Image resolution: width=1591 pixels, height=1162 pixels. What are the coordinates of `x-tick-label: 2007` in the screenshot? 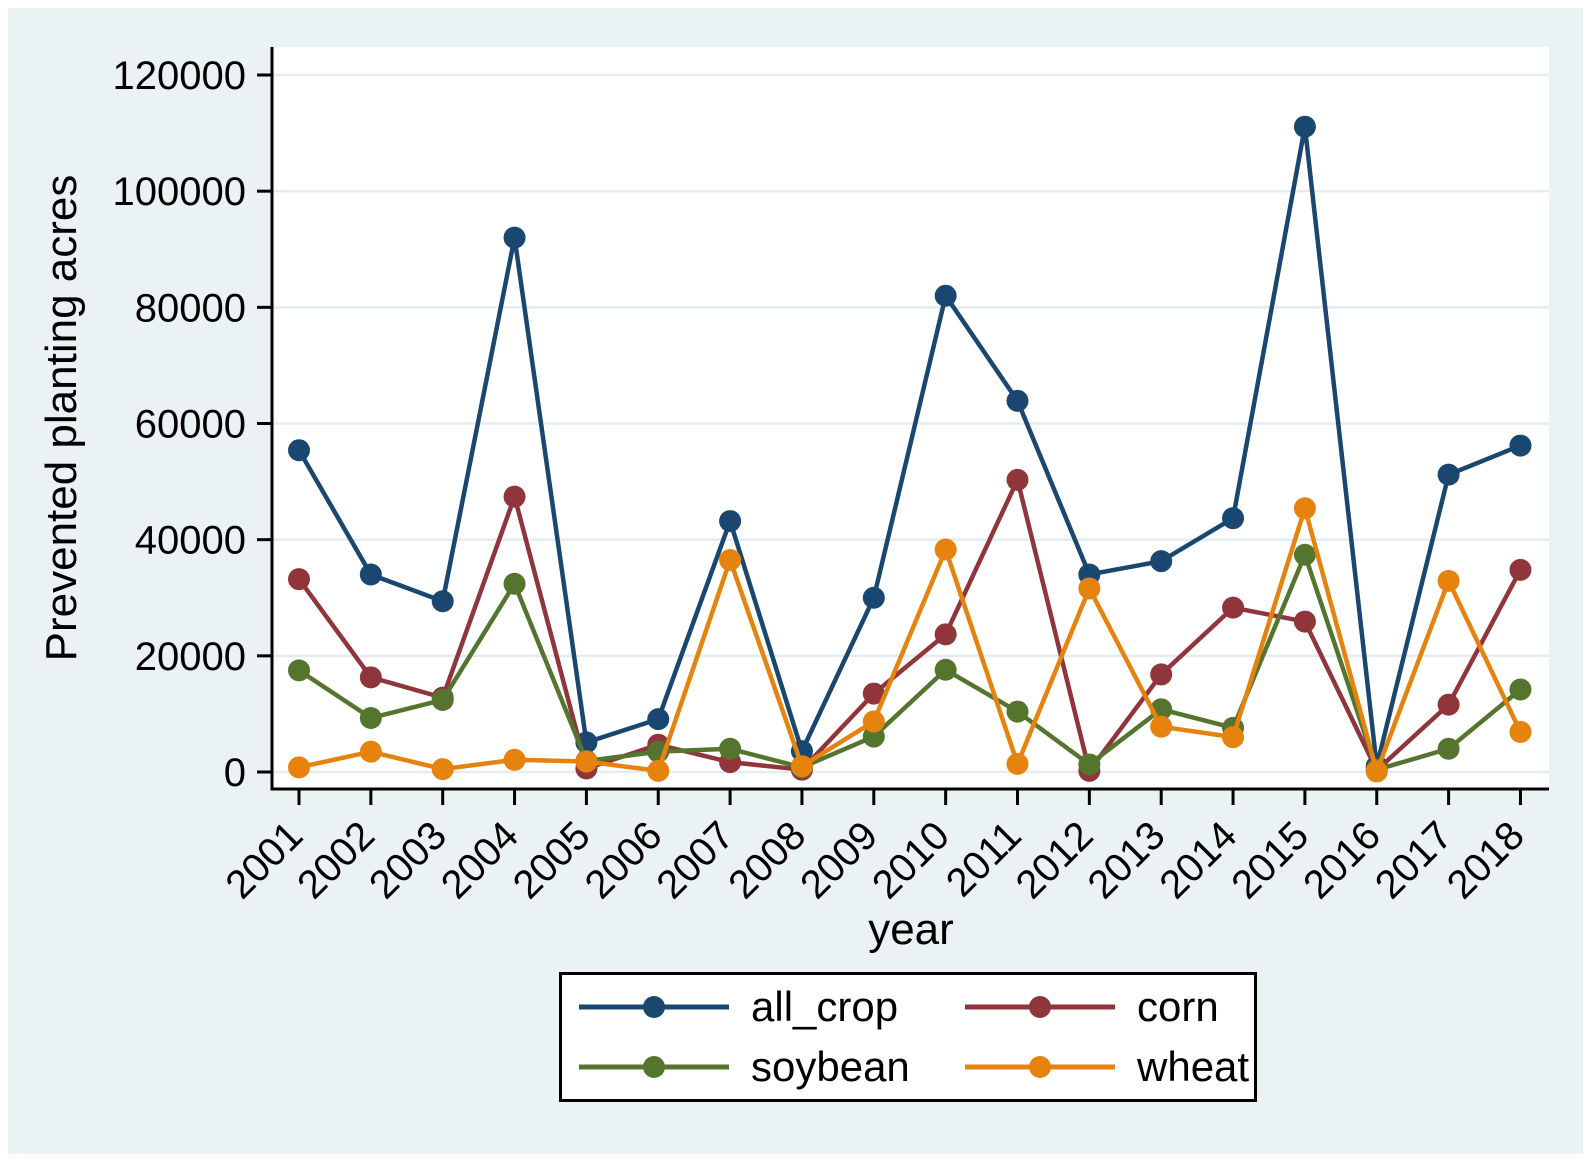 It's located at (695, 860).